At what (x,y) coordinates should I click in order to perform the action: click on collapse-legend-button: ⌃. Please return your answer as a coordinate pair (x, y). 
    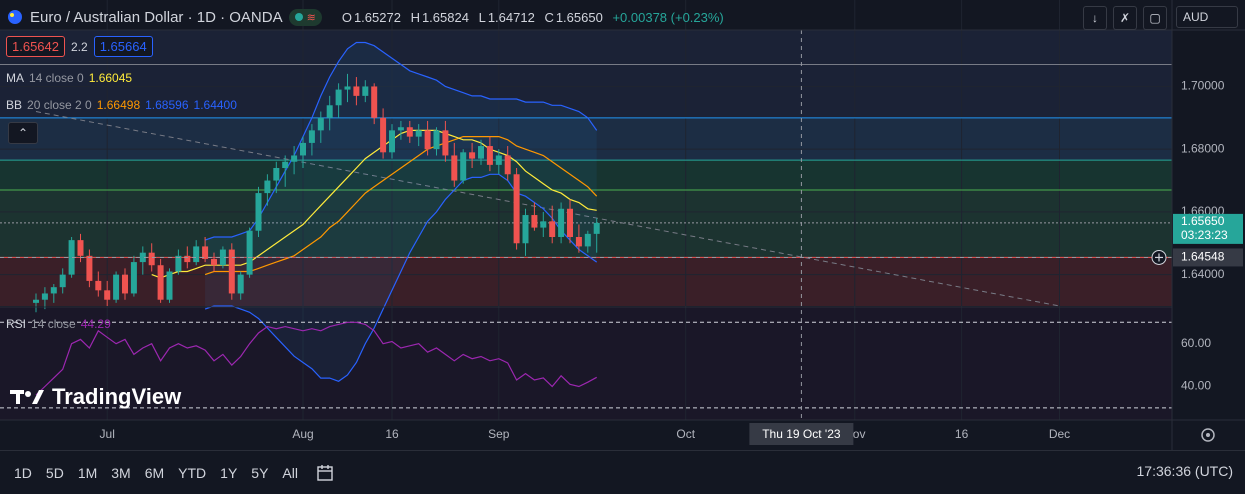
    Looking at the image, I should click on (23, 133).